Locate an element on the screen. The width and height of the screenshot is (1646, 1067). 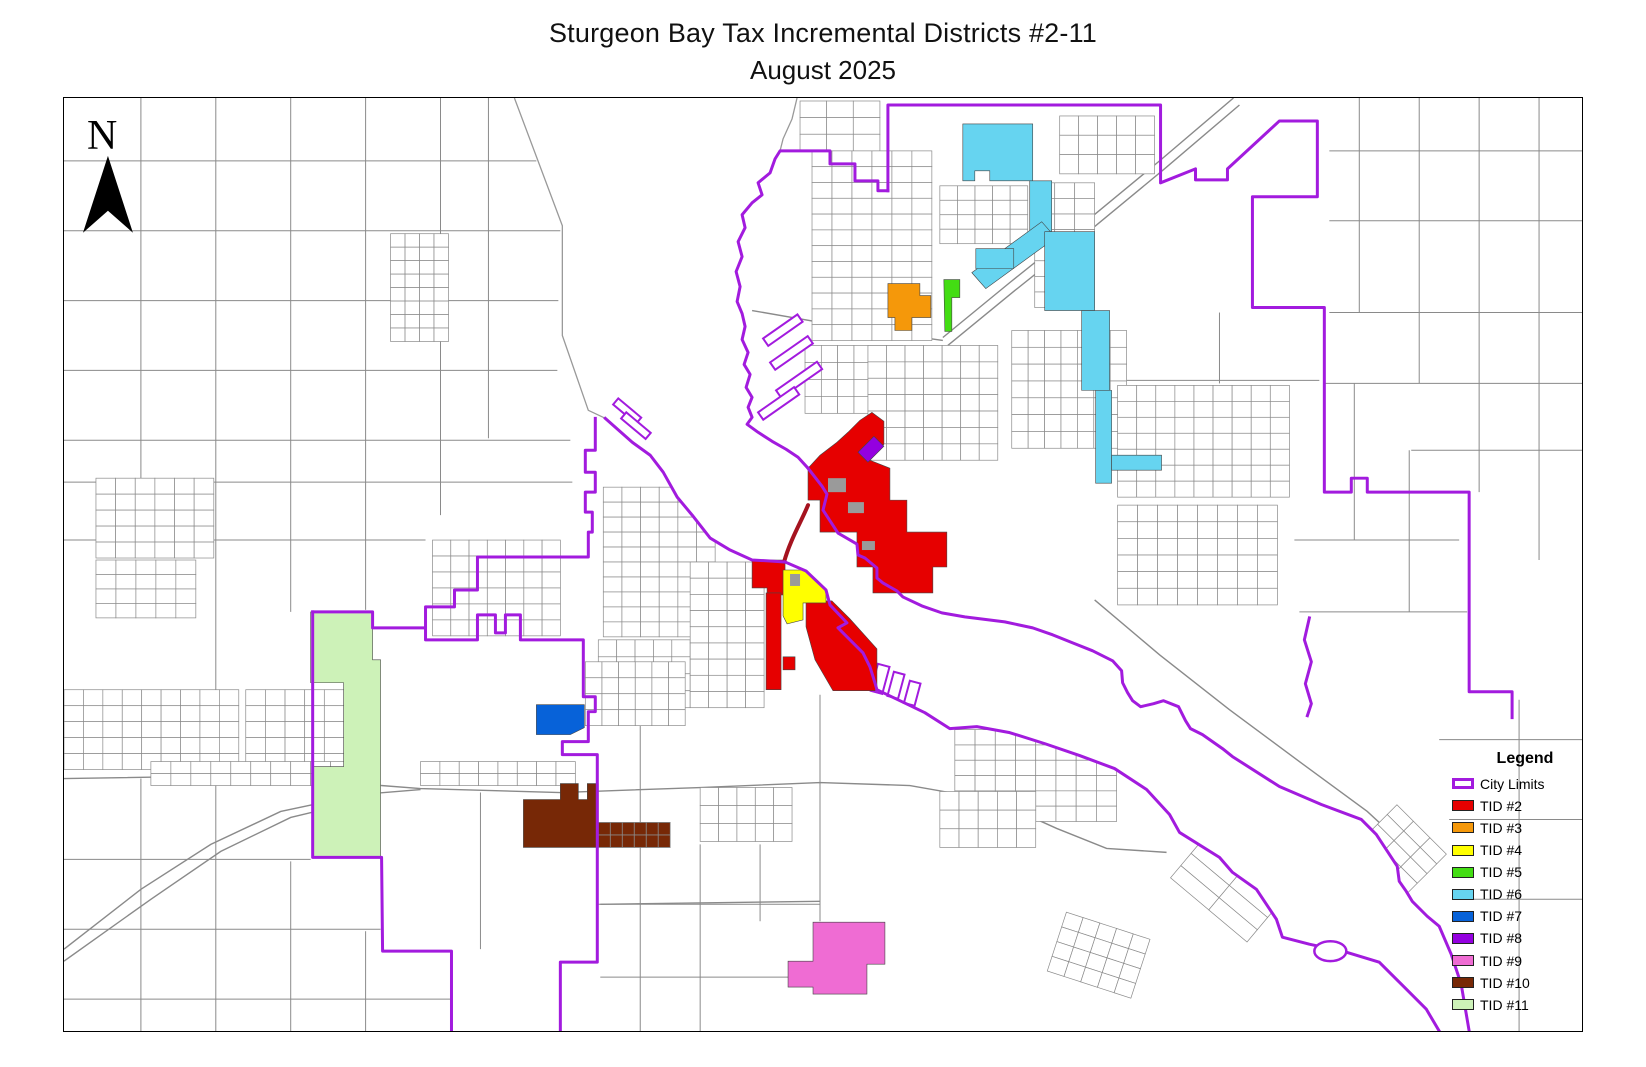
shoreline is located at coordinates (559, 258).